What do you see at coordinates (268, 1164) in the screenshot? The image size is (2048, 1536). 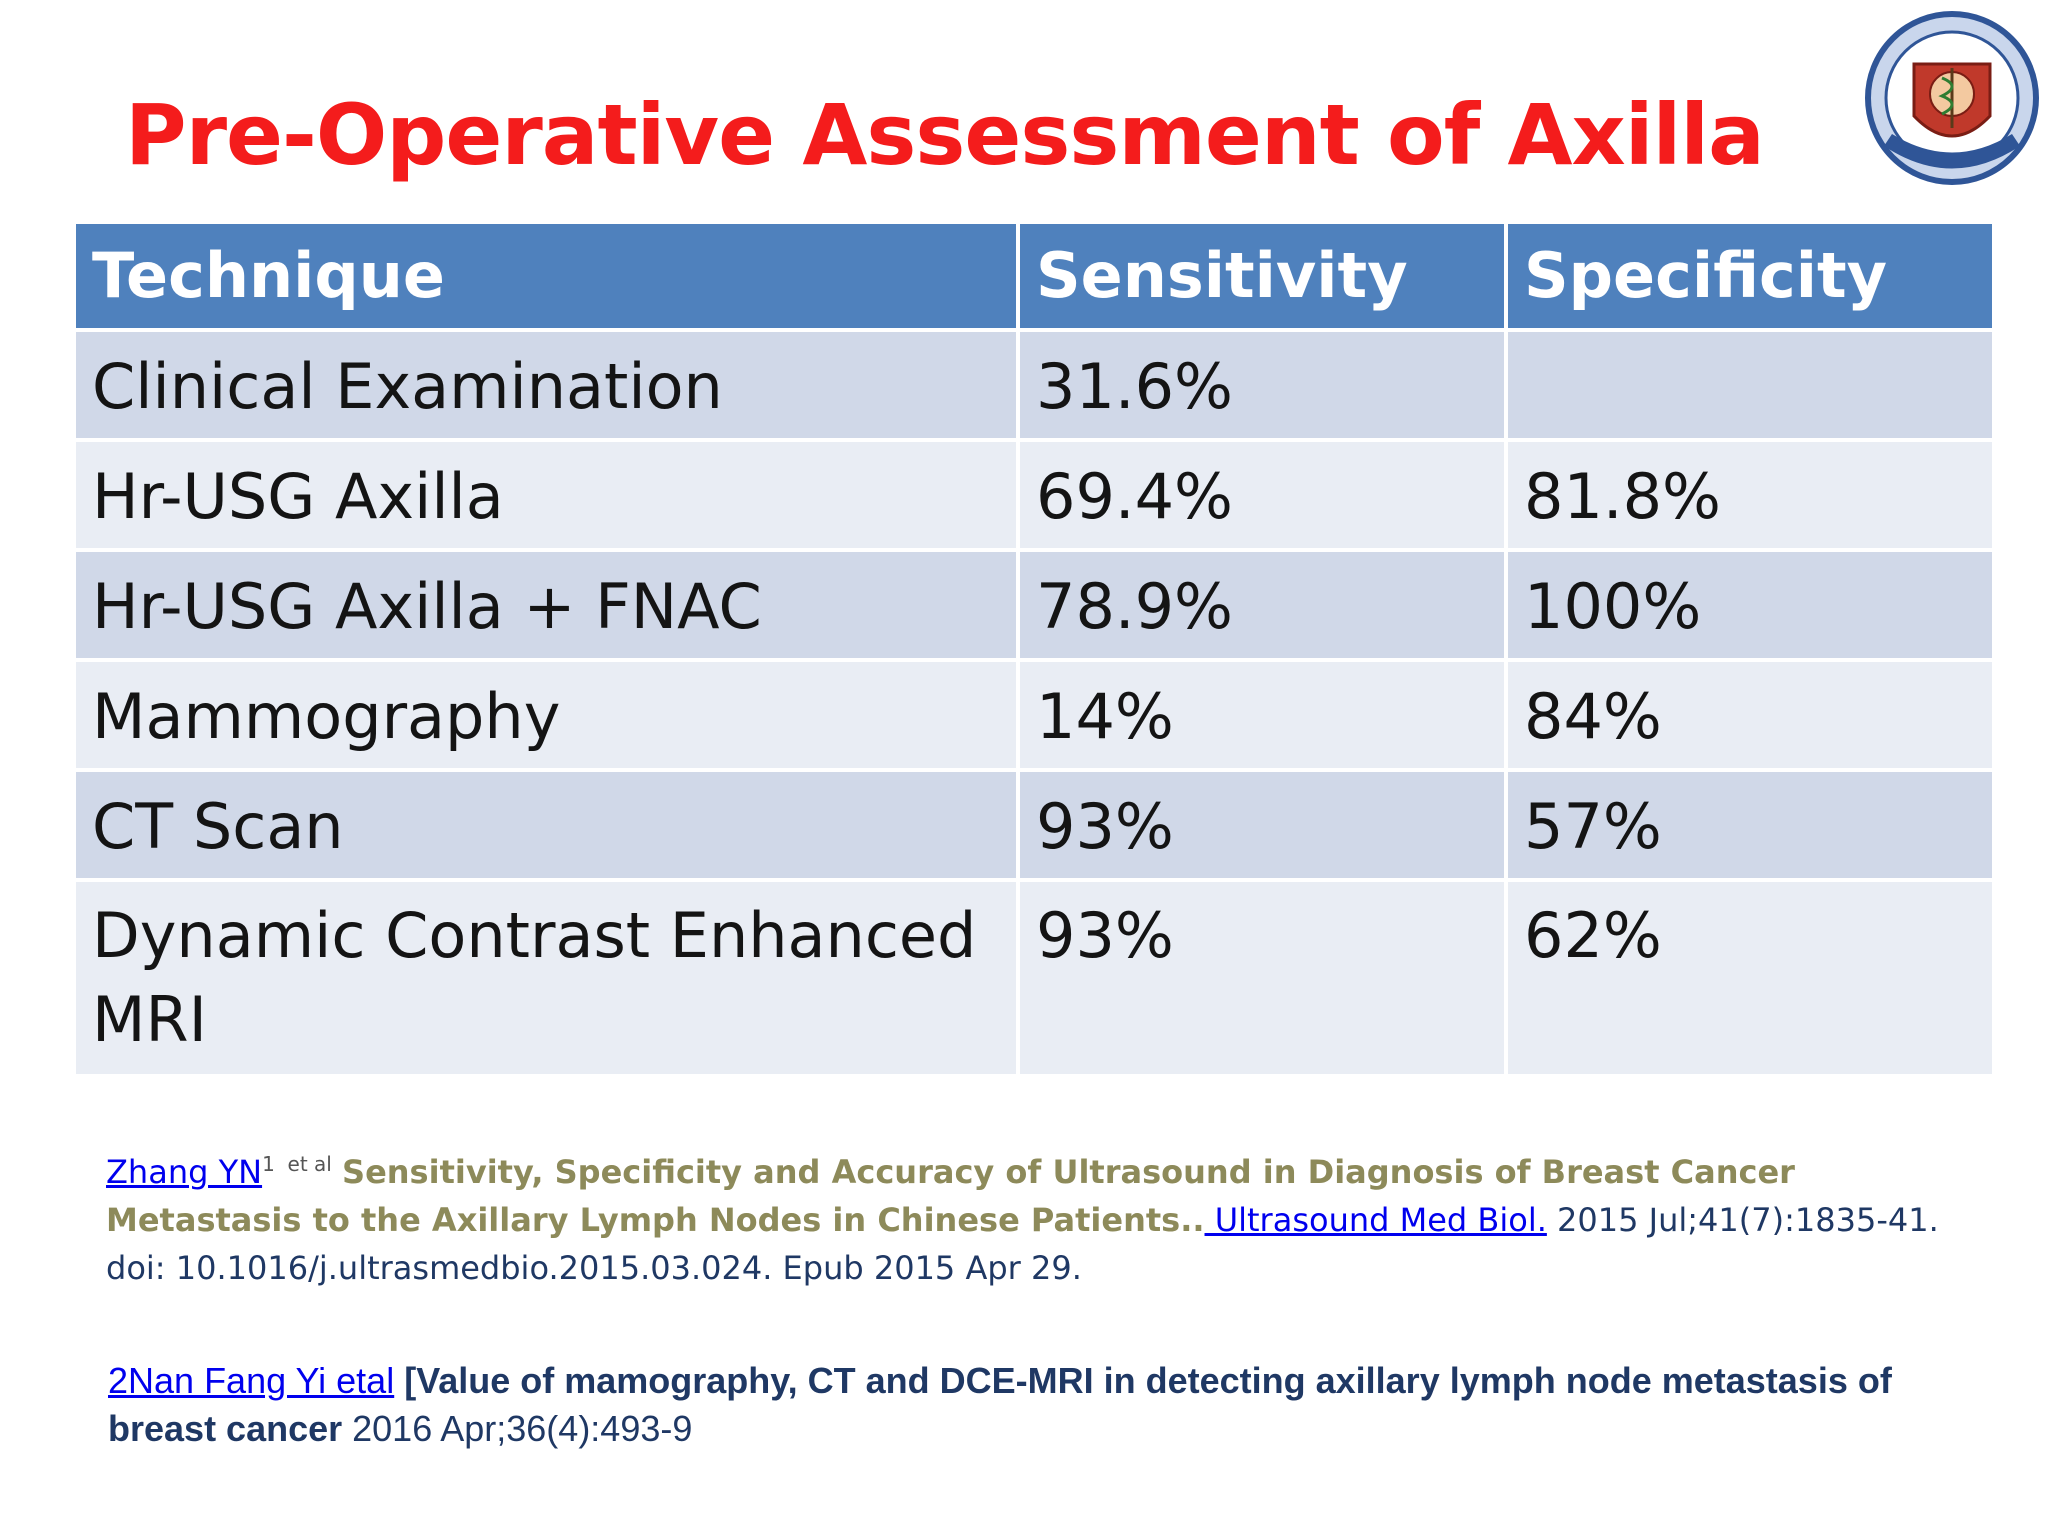 I see `reference-superscript: 1` at bounding box center [268, 1164].